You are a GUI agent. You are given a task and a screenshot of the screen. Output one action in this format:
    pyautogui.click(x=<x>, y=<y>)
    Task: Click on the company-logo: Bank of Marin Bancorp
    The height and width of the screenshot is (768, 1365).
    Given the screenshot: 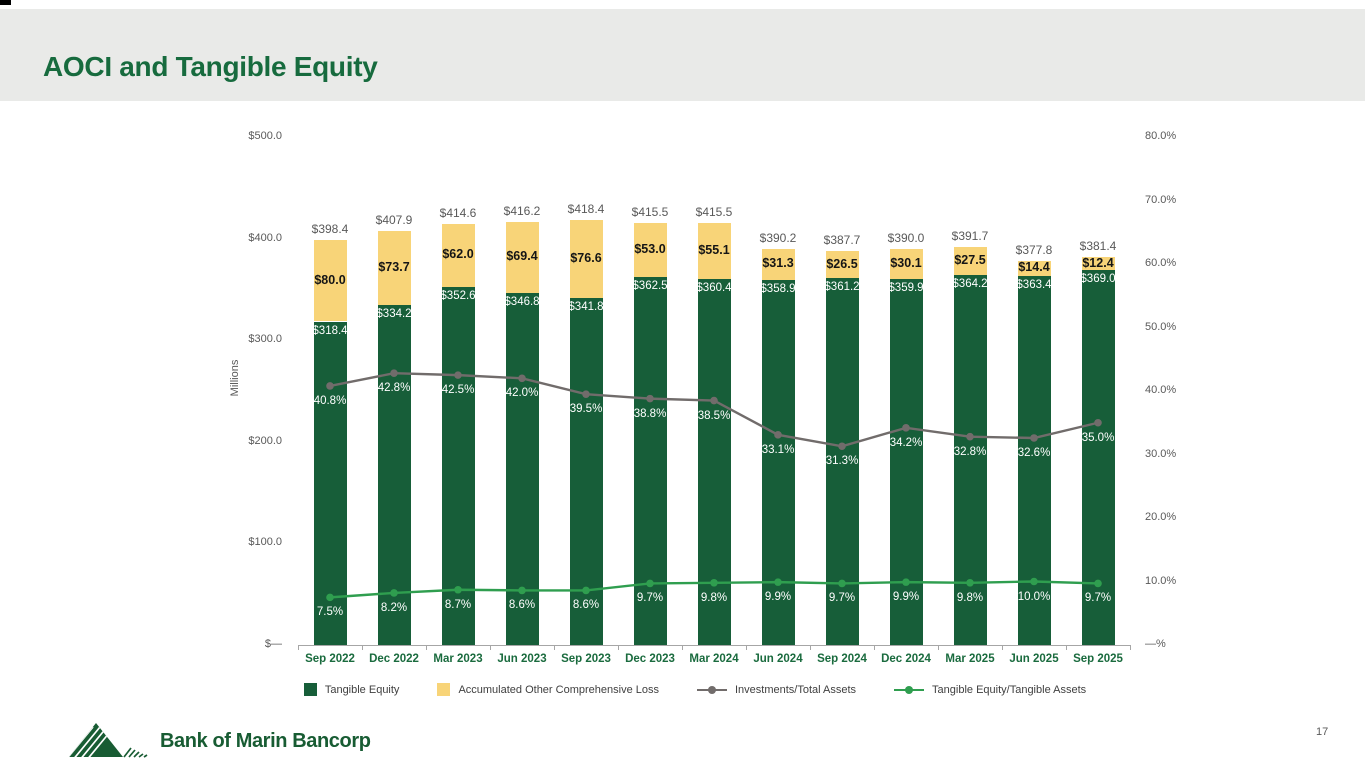 What is the action you would take?
    pyautogui.click(x=219, y=741)
    